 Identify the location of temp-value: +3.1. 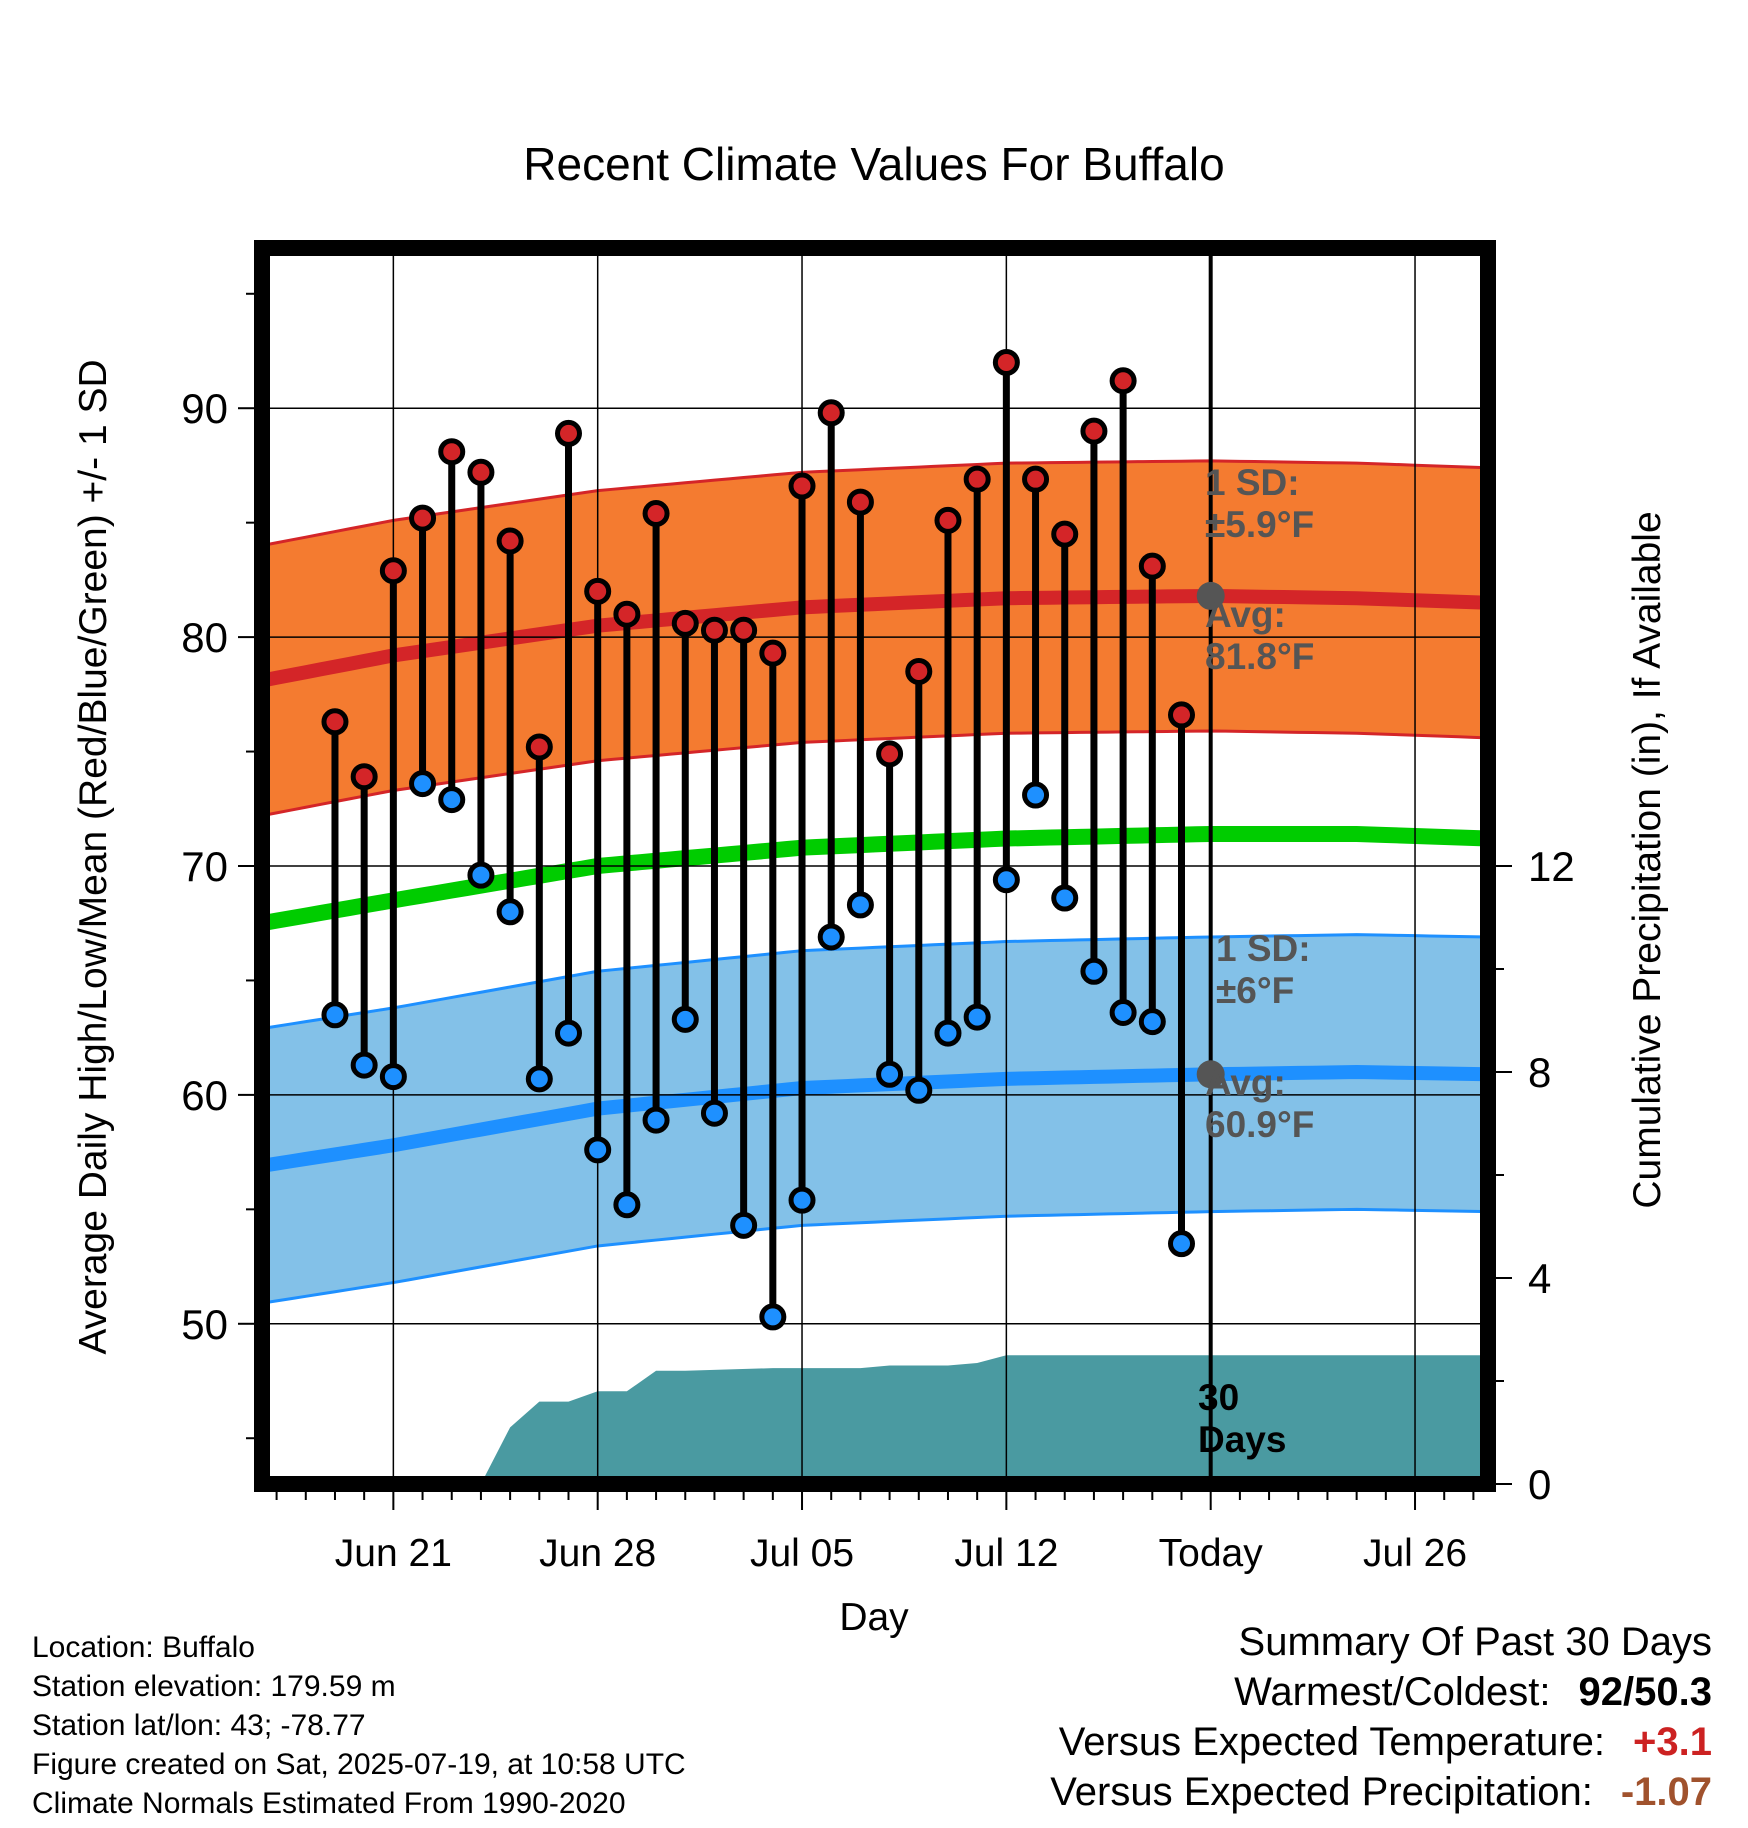
(1672, 1742).